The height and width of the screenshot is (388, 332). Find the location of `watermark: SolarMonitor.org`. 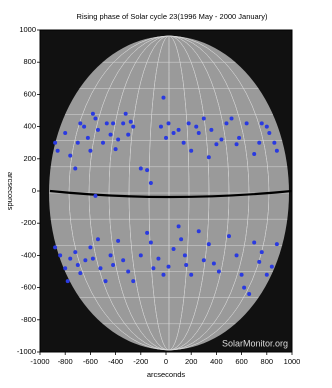

watermark: SolarMonitor.org is located at coordinates (255, 343).